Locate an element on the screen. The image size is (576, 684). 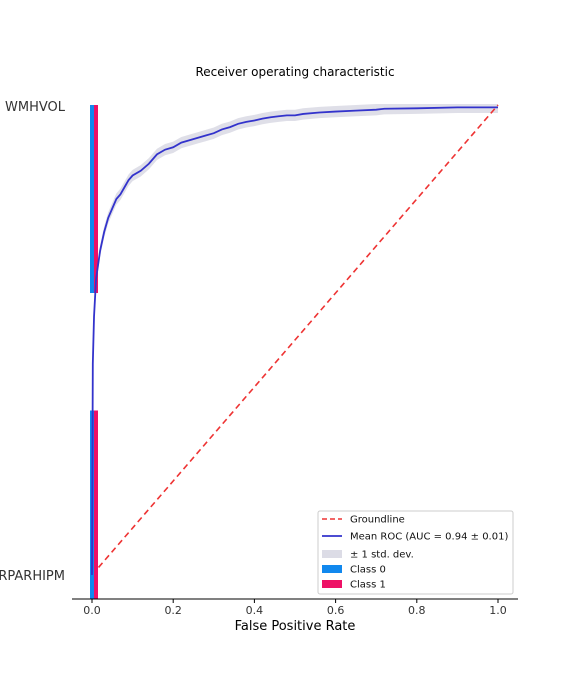
legend-label: Class 0 is located at coordinates (368, 570).